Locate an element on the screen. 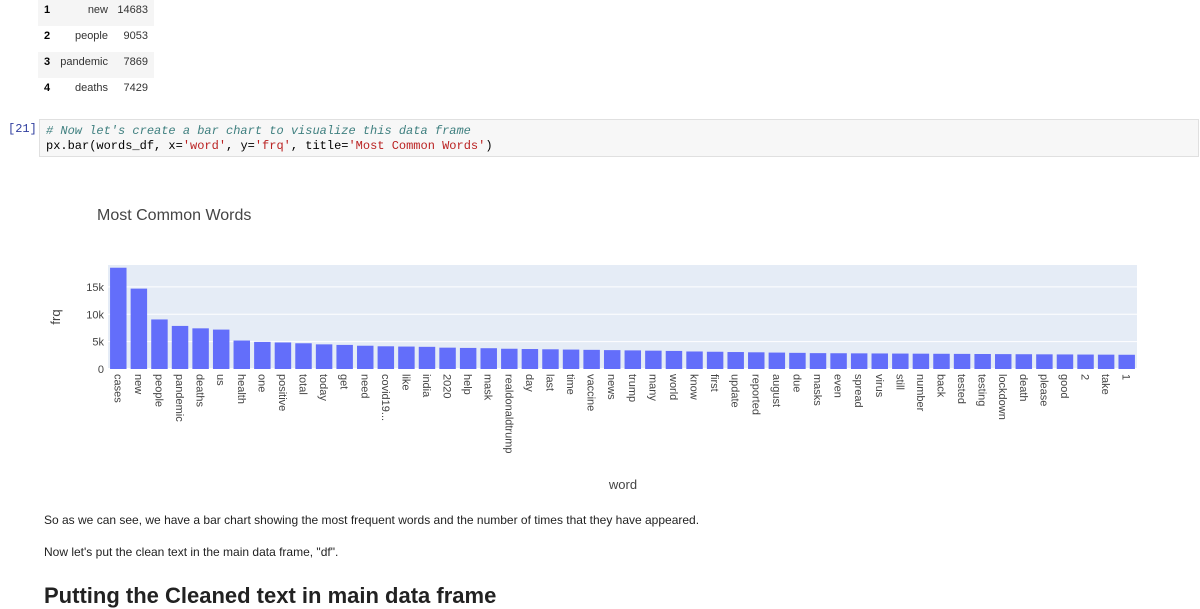 Image resolution: width=1200 pixels, height=609 pixels. bar-due is located at coordinates (797, 360).